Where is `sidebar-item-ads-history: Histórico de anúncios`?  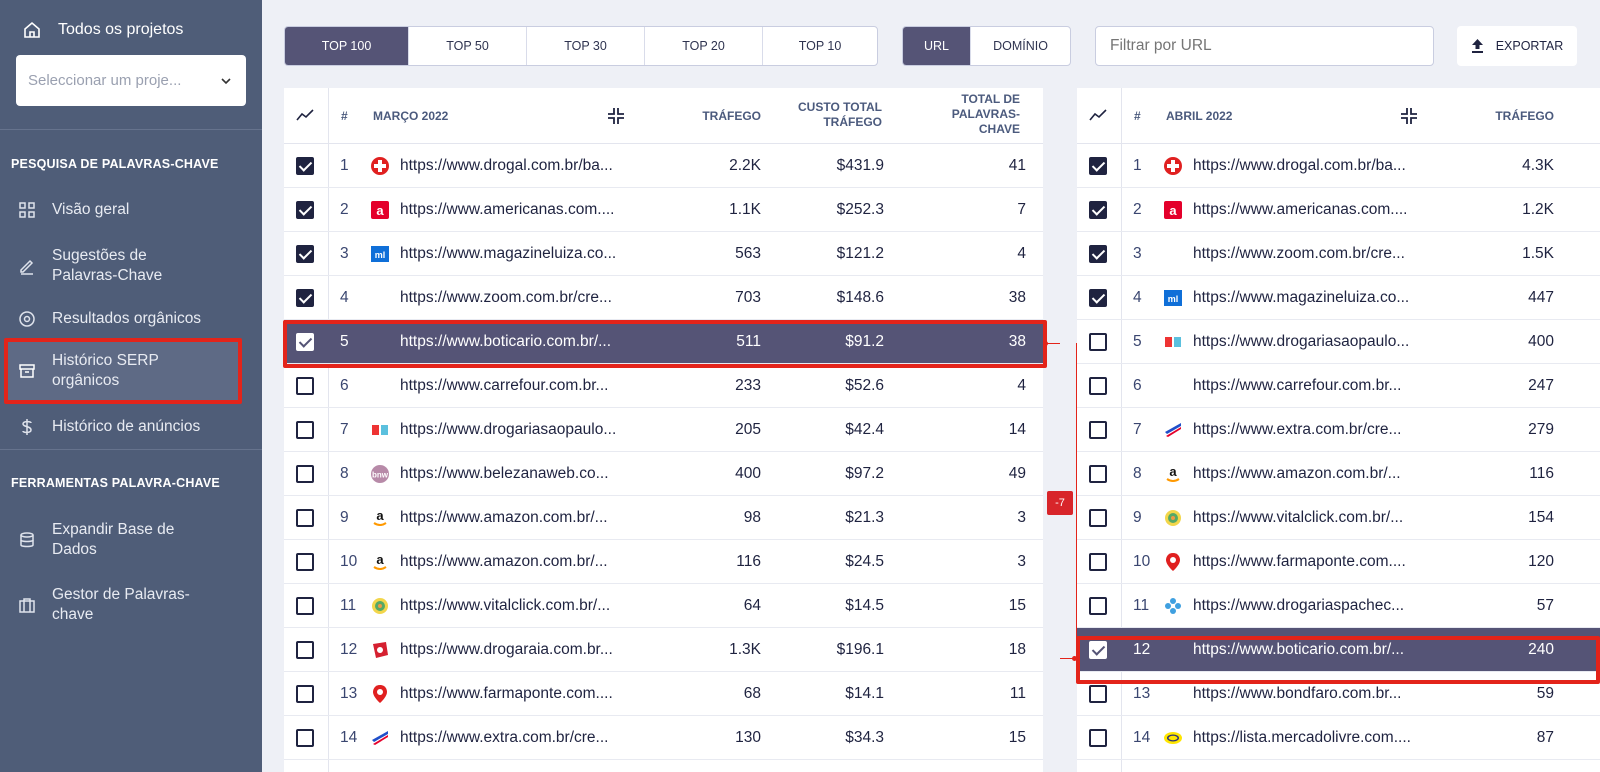
sidebar-item-ads-history: Histórico de anúncios is located at coordinates (131, 427).